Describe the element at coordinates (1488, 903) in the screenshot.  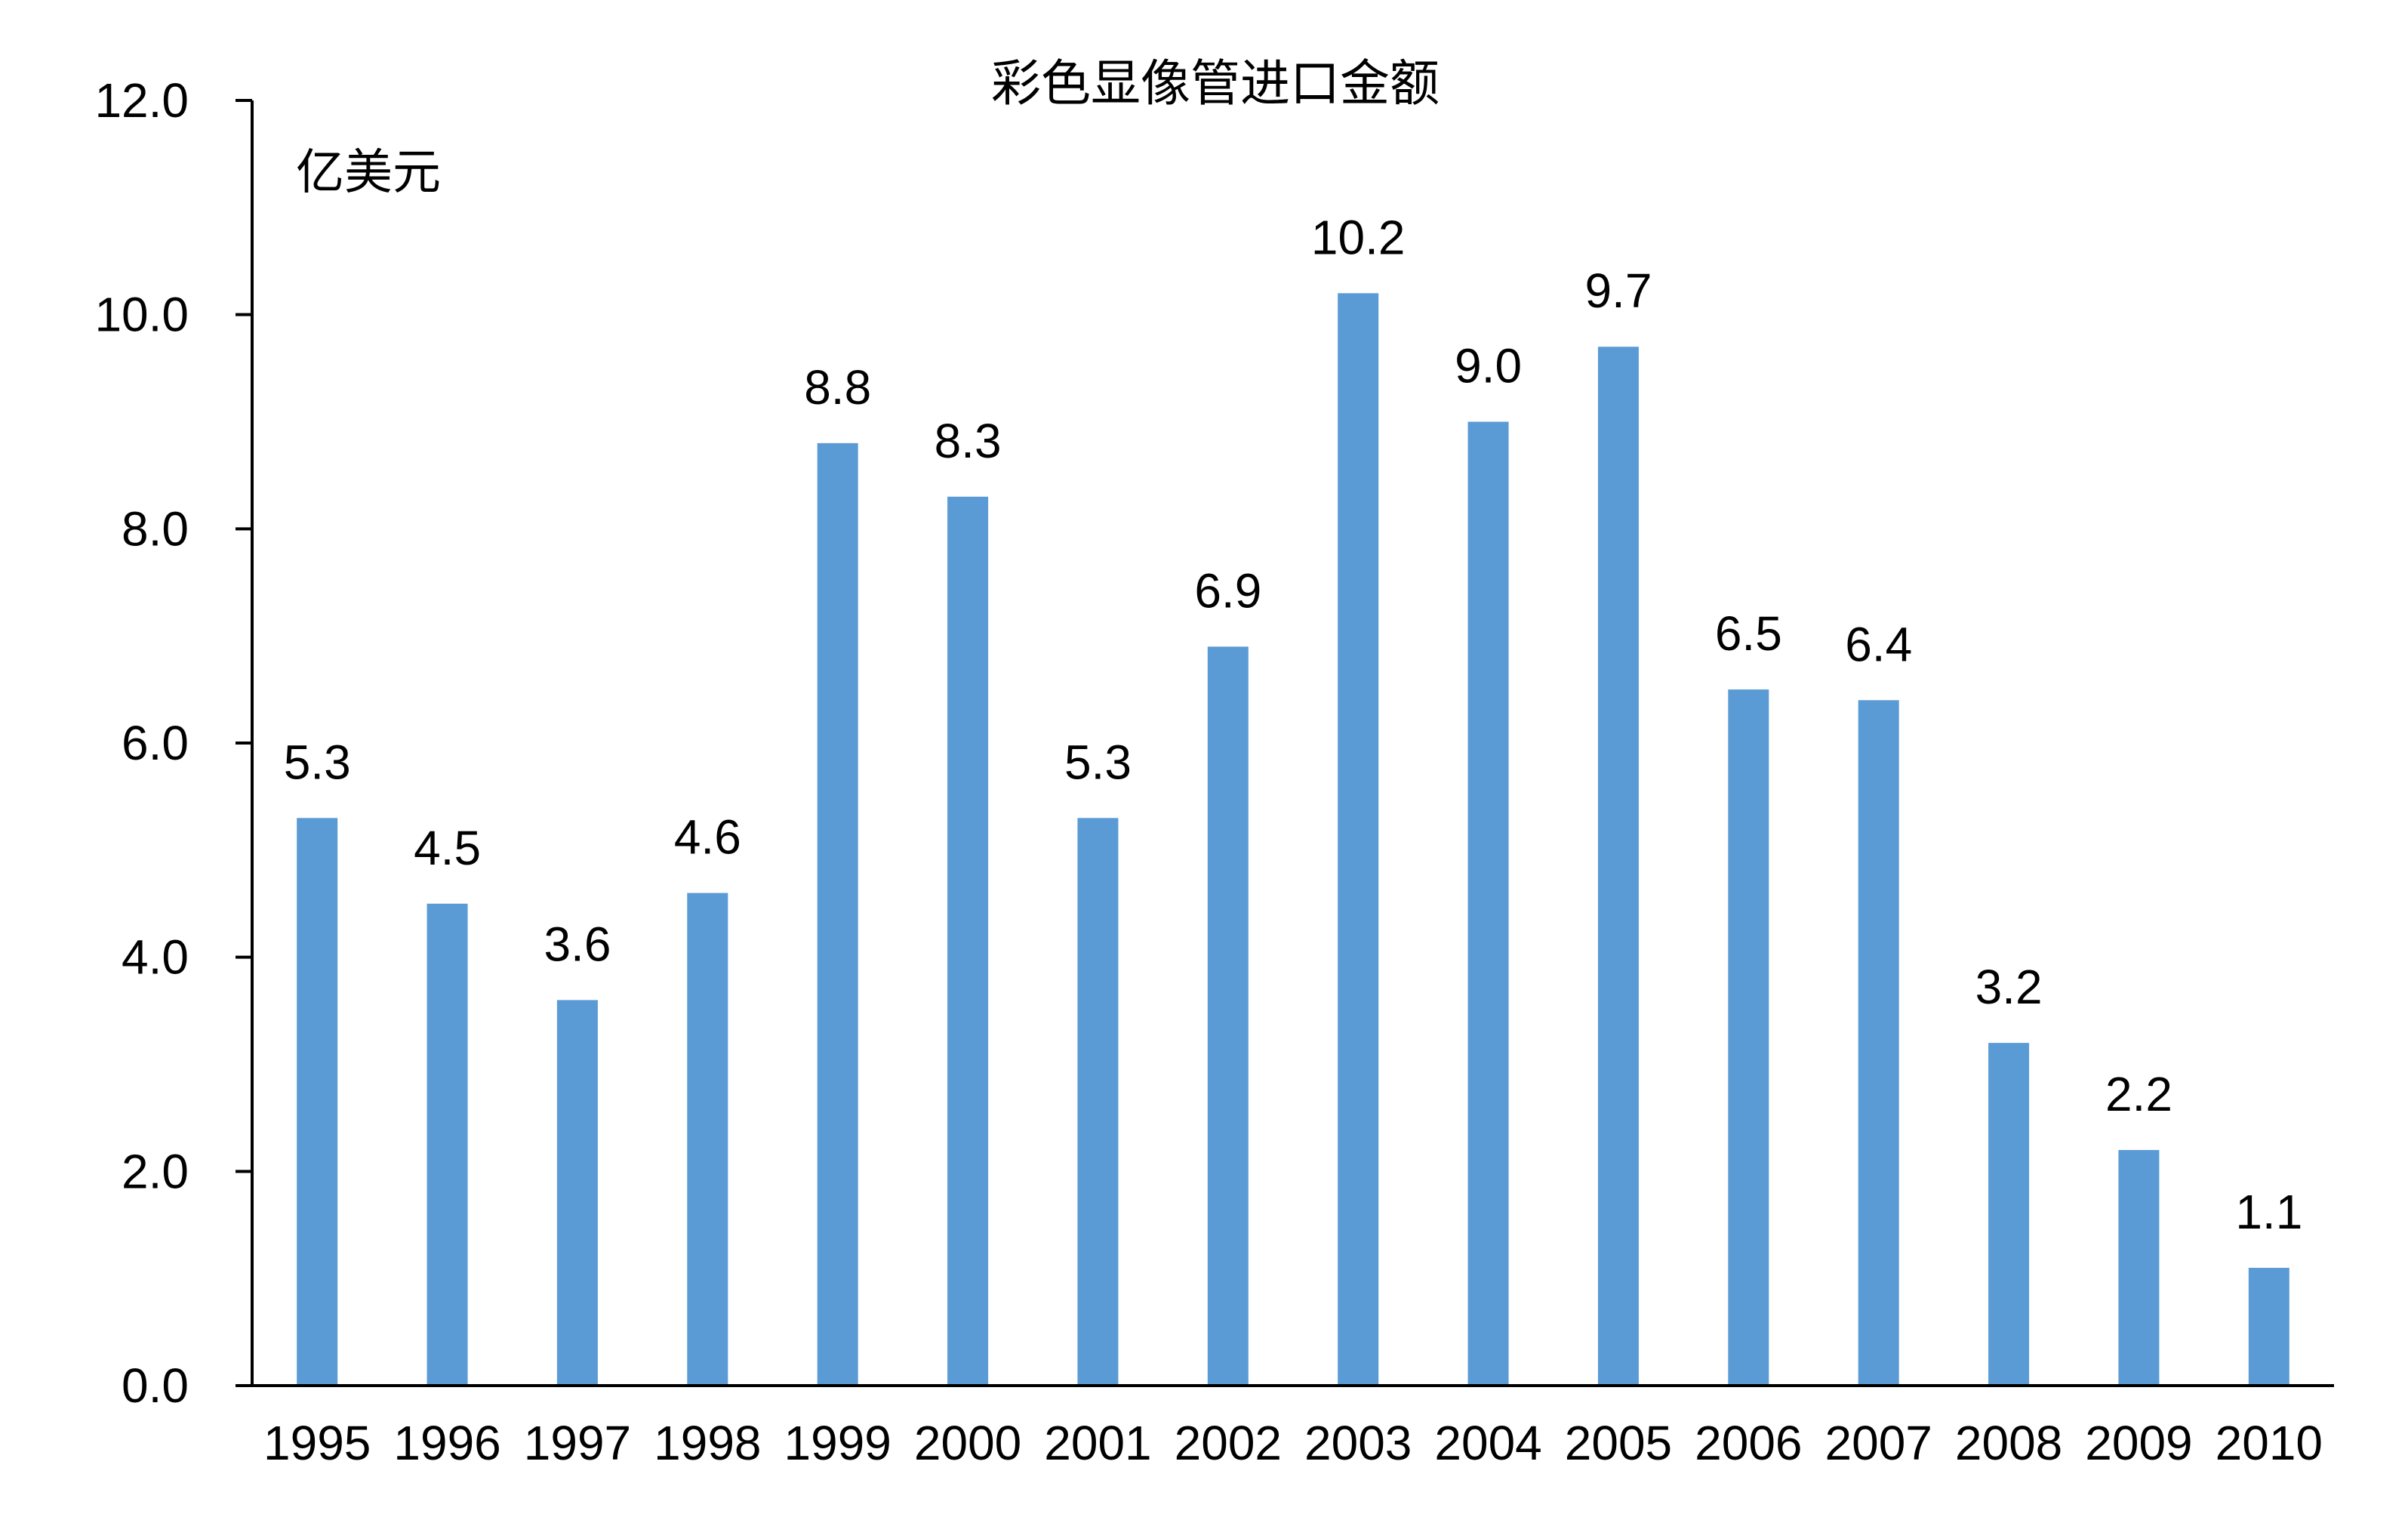
I see `bar-2004` at that location.